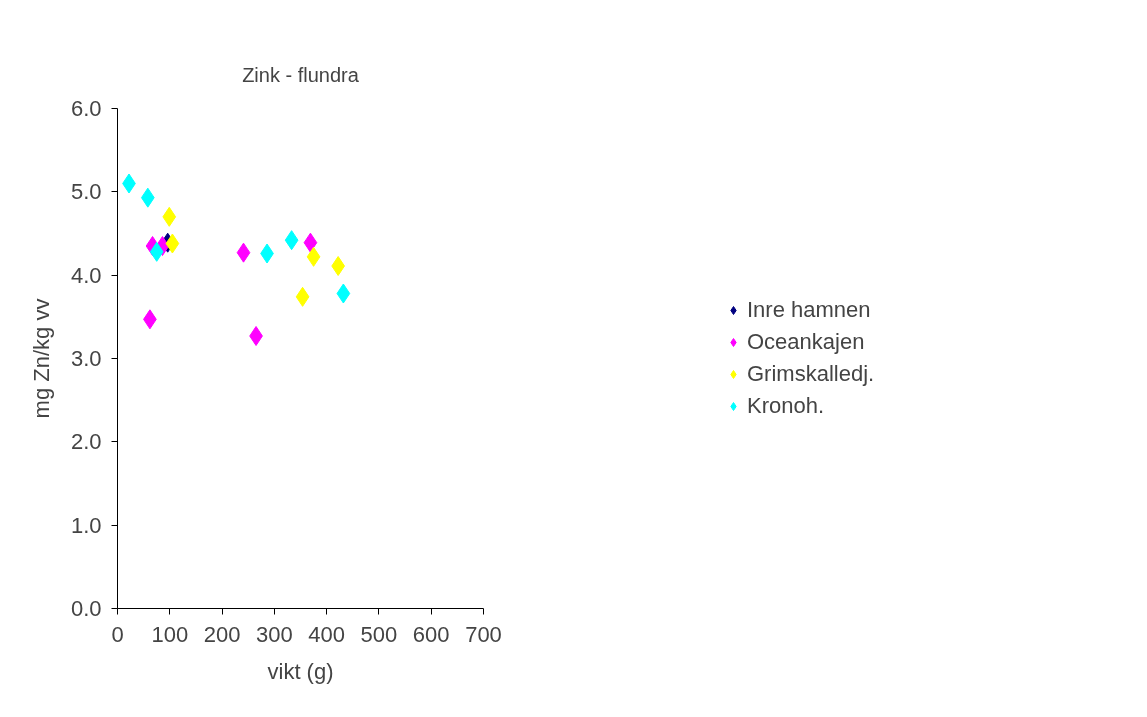  I want to click on chart-title: Zink - flundra, so click(301, 75).